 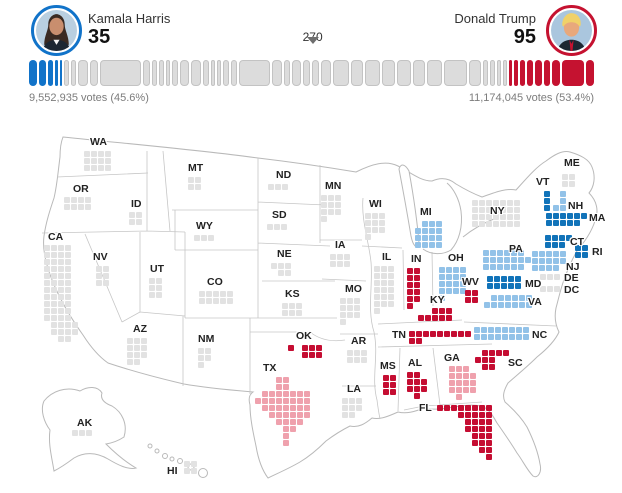 What do you see at coordinates (597, 252) in the screenshot?
I see `state-label-RI: RI` at bounding box center [597, 252].